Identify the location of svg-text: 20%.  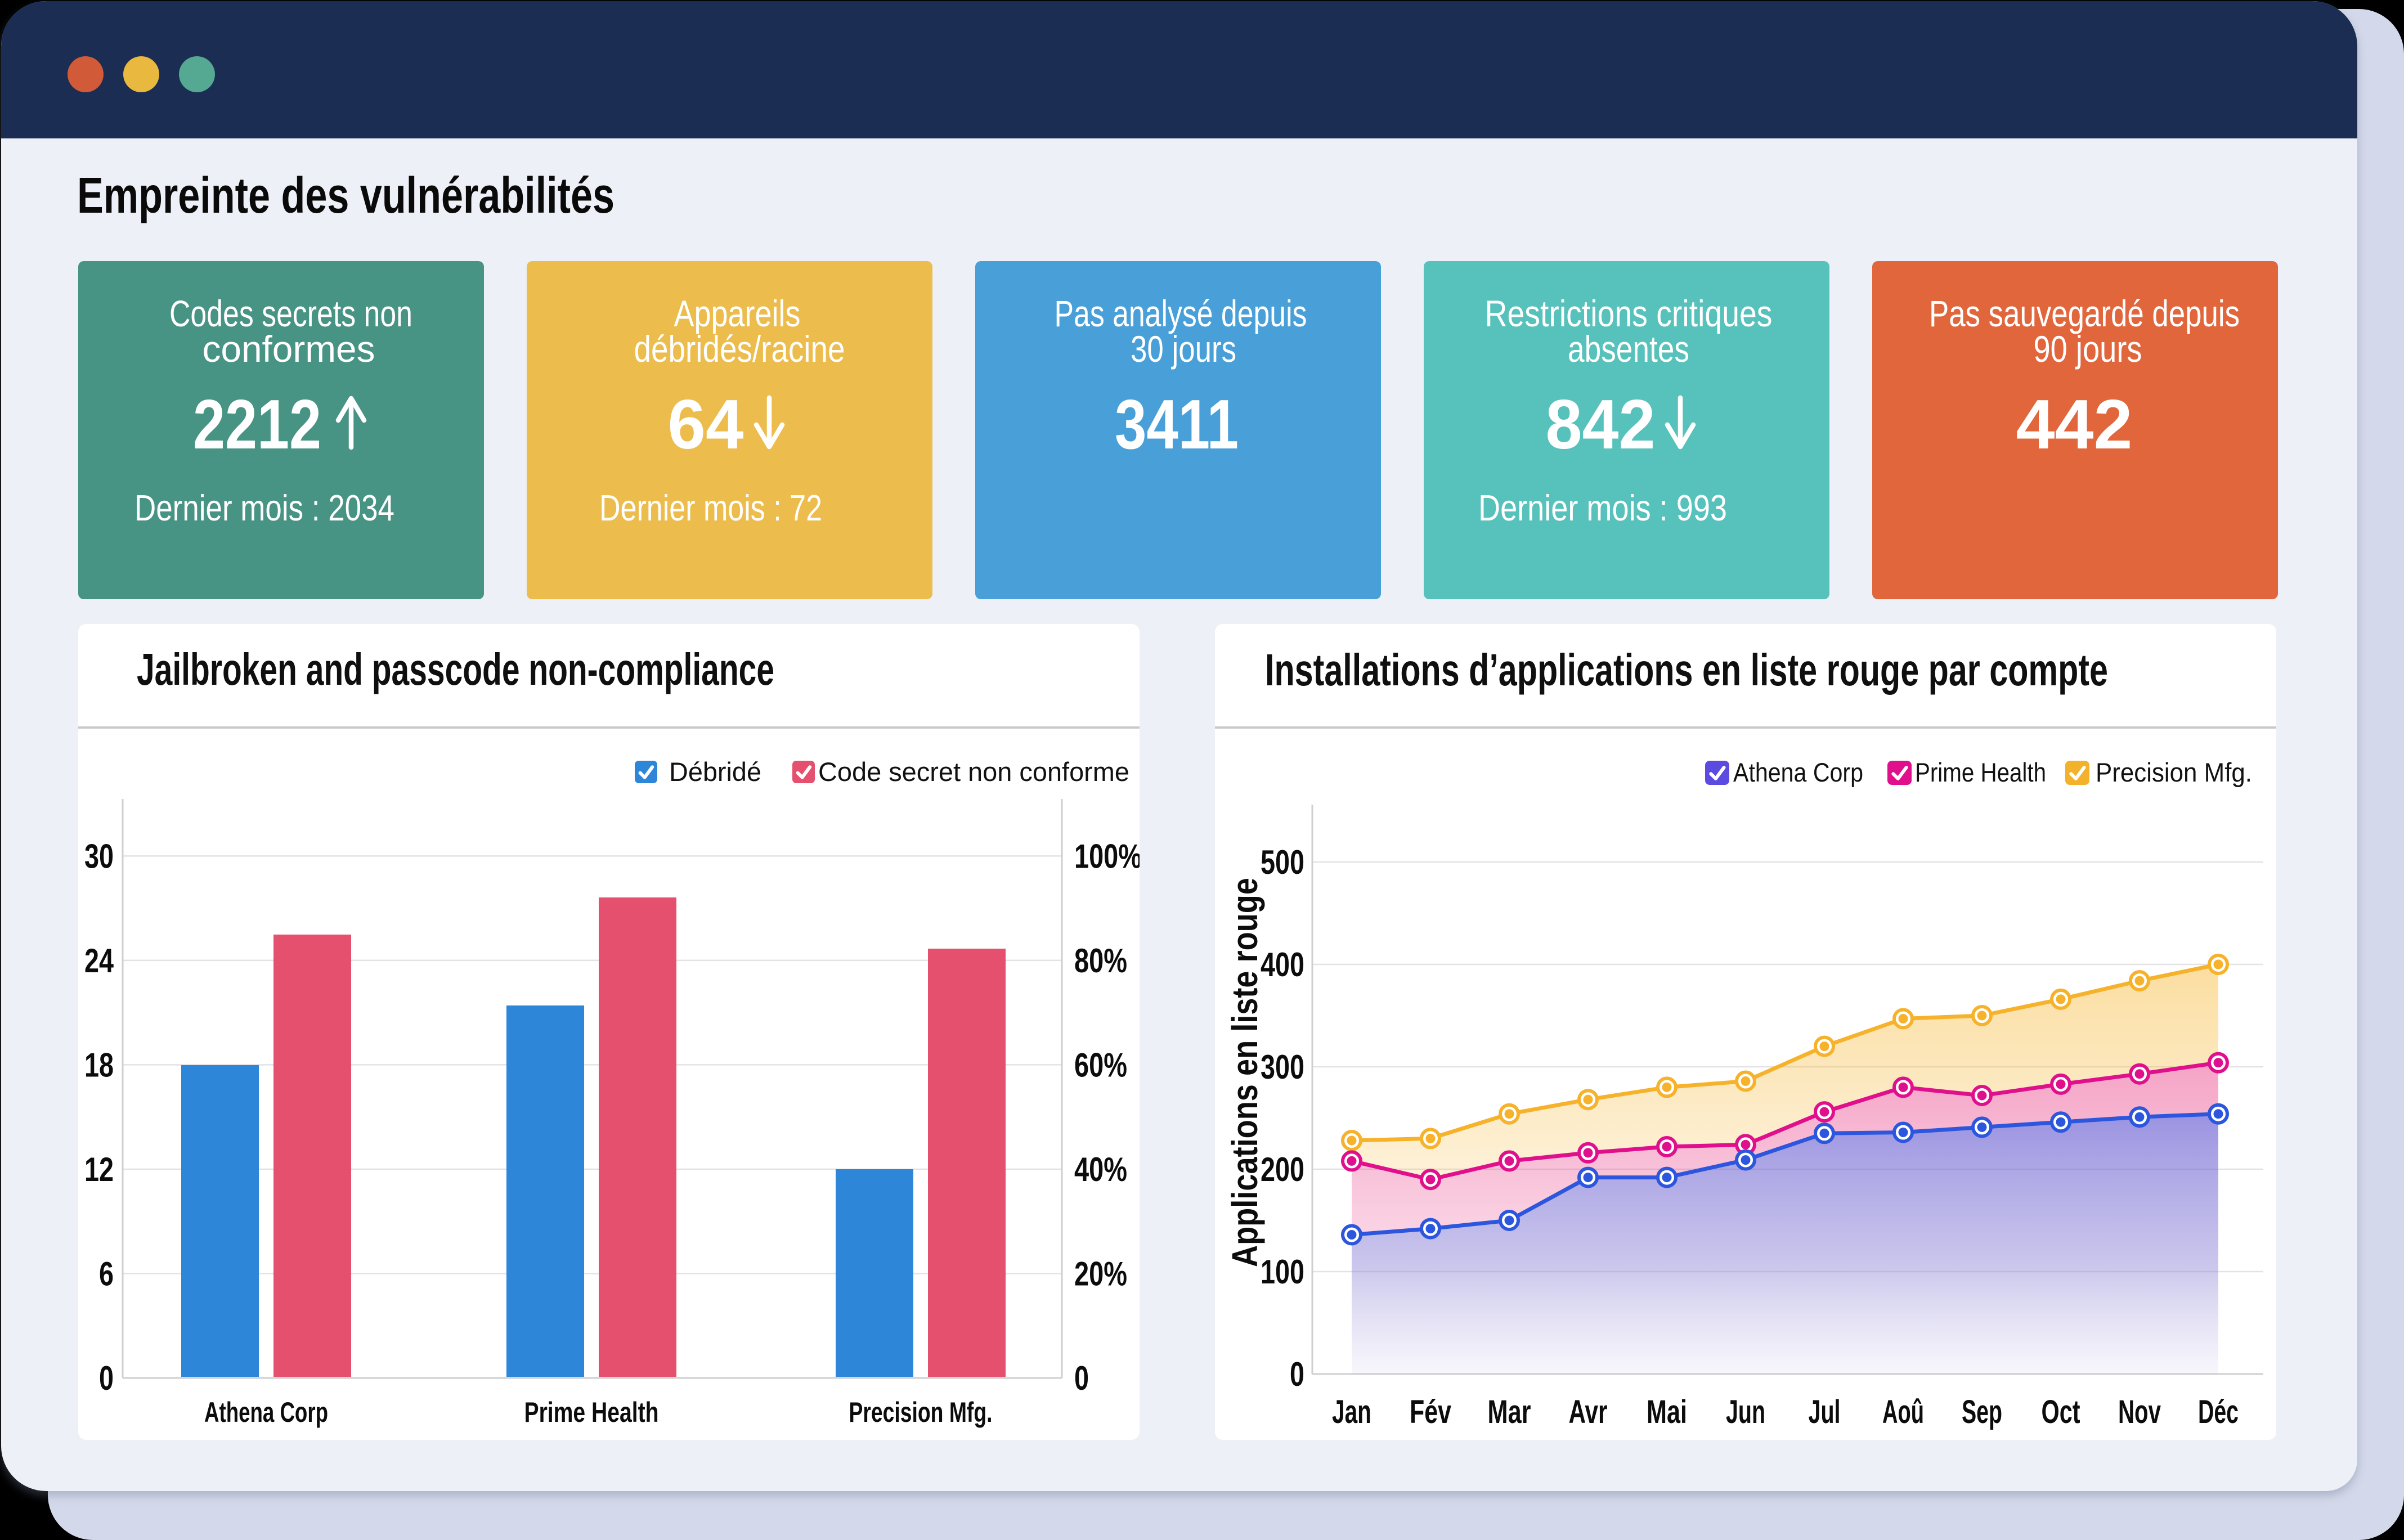
(1100, 1274).